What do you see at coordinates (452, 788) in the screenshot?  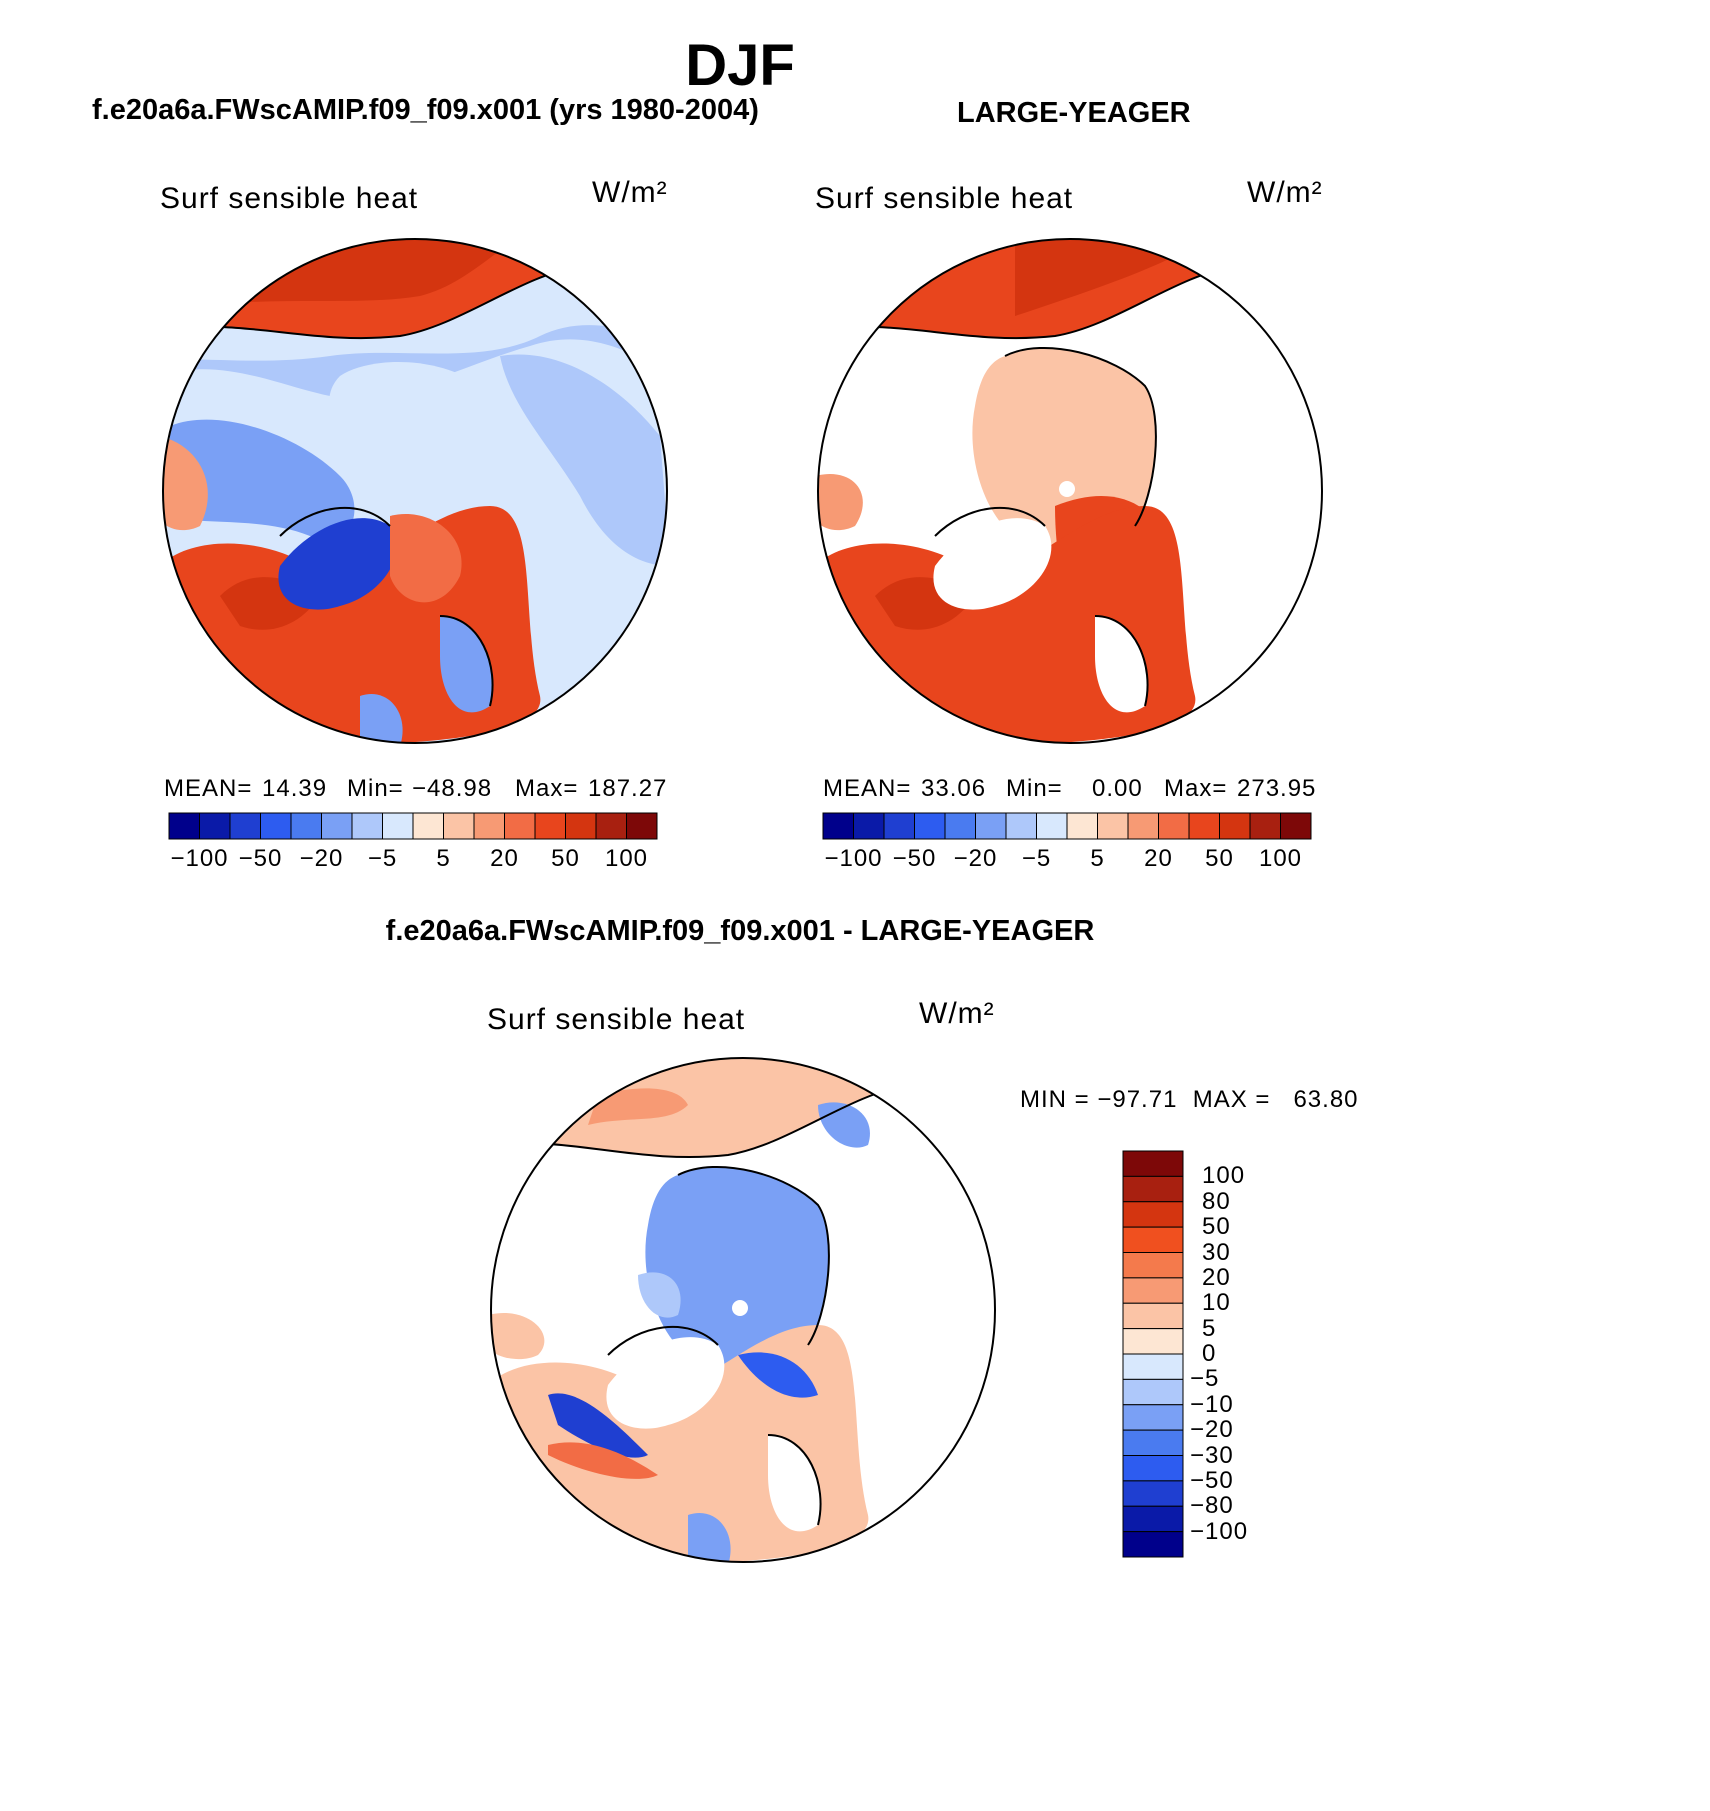 I see `left-stats-min-value: −48.98` at bounding box center [452, 788].